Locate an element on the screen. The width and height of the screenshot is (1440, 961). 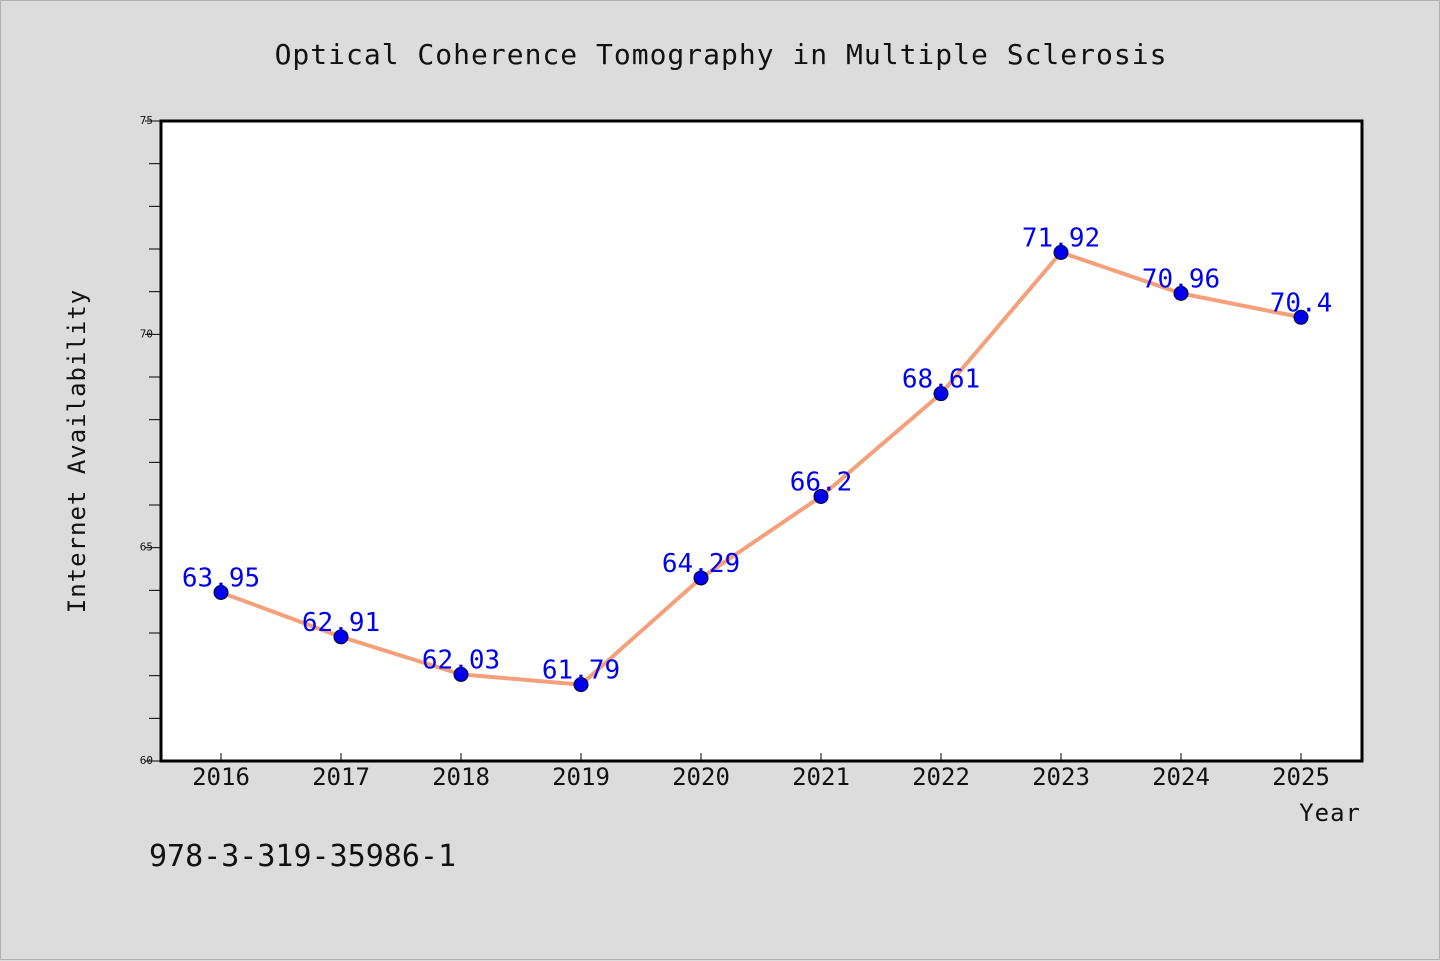
data-label: 71.92 is located at coordinates (1061, 238).